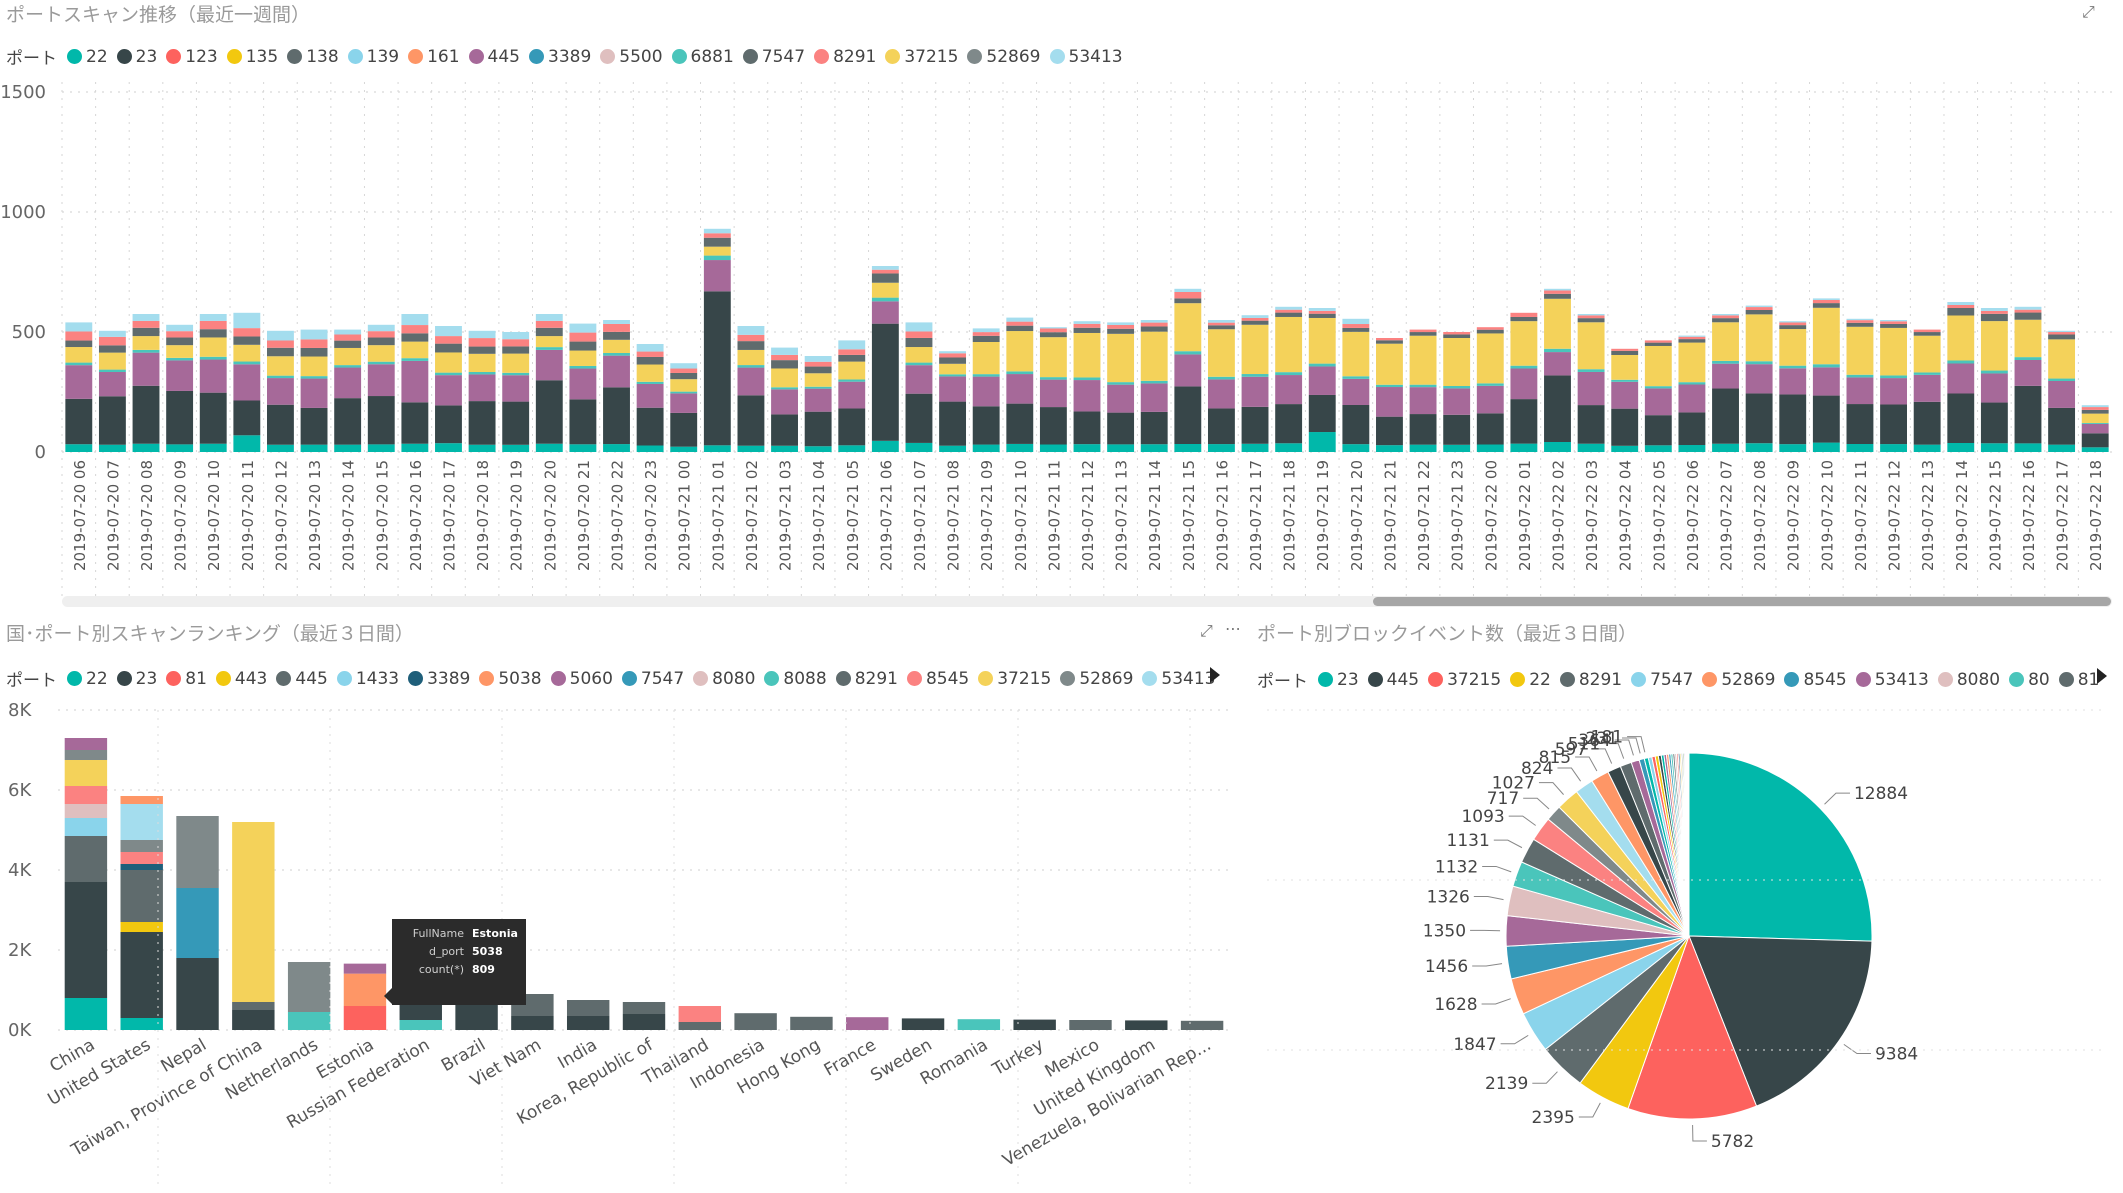  What do you see at coordinates (1122, 515) in the screenshot?
I see `x-tick-label: 2019-07-21 13` at bounding box center [1122, 515].